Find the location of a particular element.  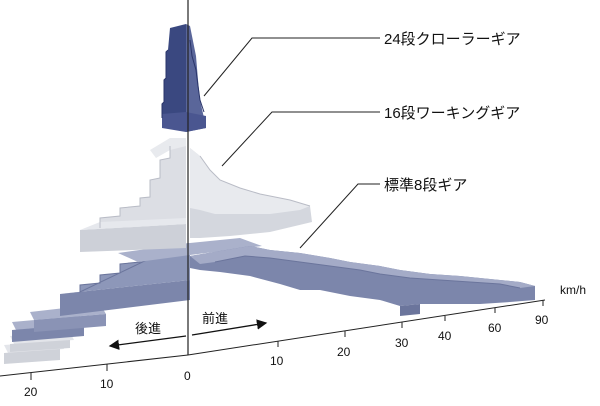

forward-axis-line is located at coordinates (366, 327).